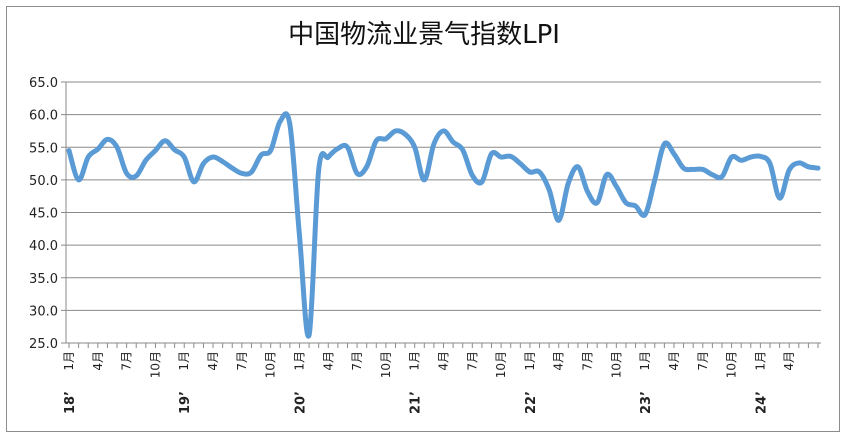  What do you see at coordinates (185, 402) in the screenshot?
I see `x-year-label: 19’` at bounding box center [185, 402].